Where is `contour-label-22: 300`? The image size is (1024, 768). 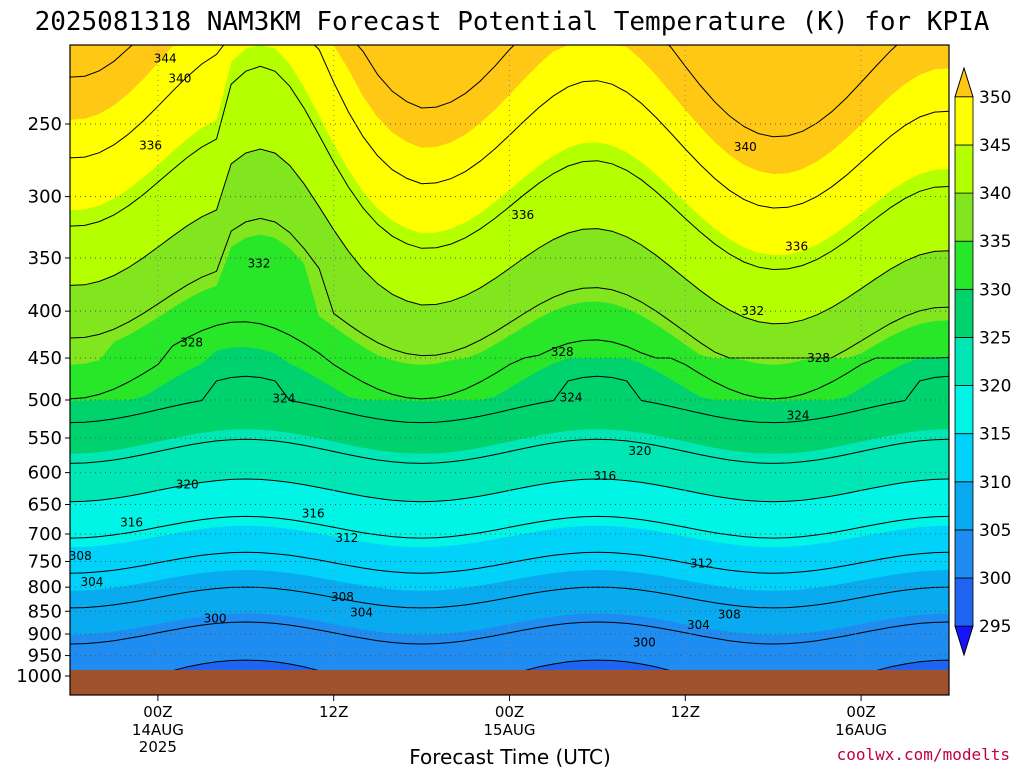
contour-label-22: 300 is located at coordinates (644, 642).